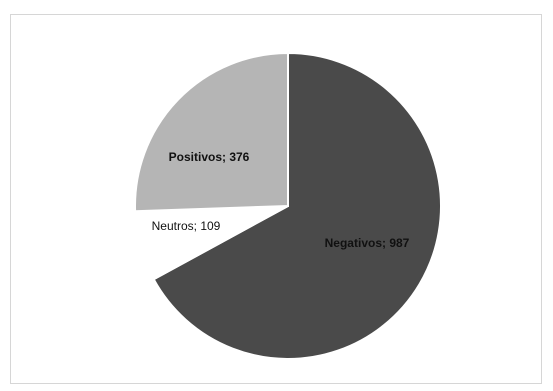 The image size is (553, 391). I want to click on label-neutros: Neutros; 109, so click(186, 226).